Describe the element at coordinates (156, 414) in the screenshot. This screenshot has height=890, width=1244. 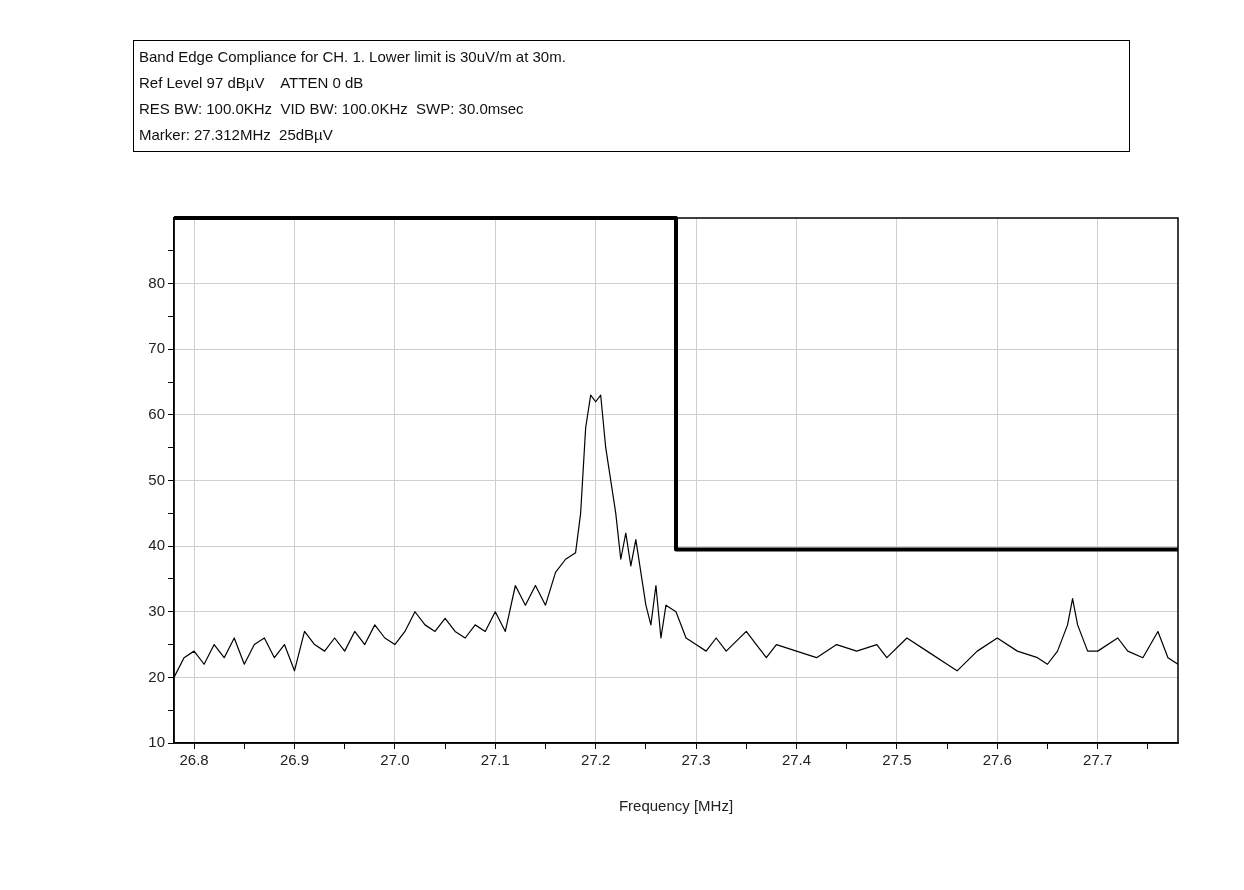
I see `y-tick-label: 60` at that location.